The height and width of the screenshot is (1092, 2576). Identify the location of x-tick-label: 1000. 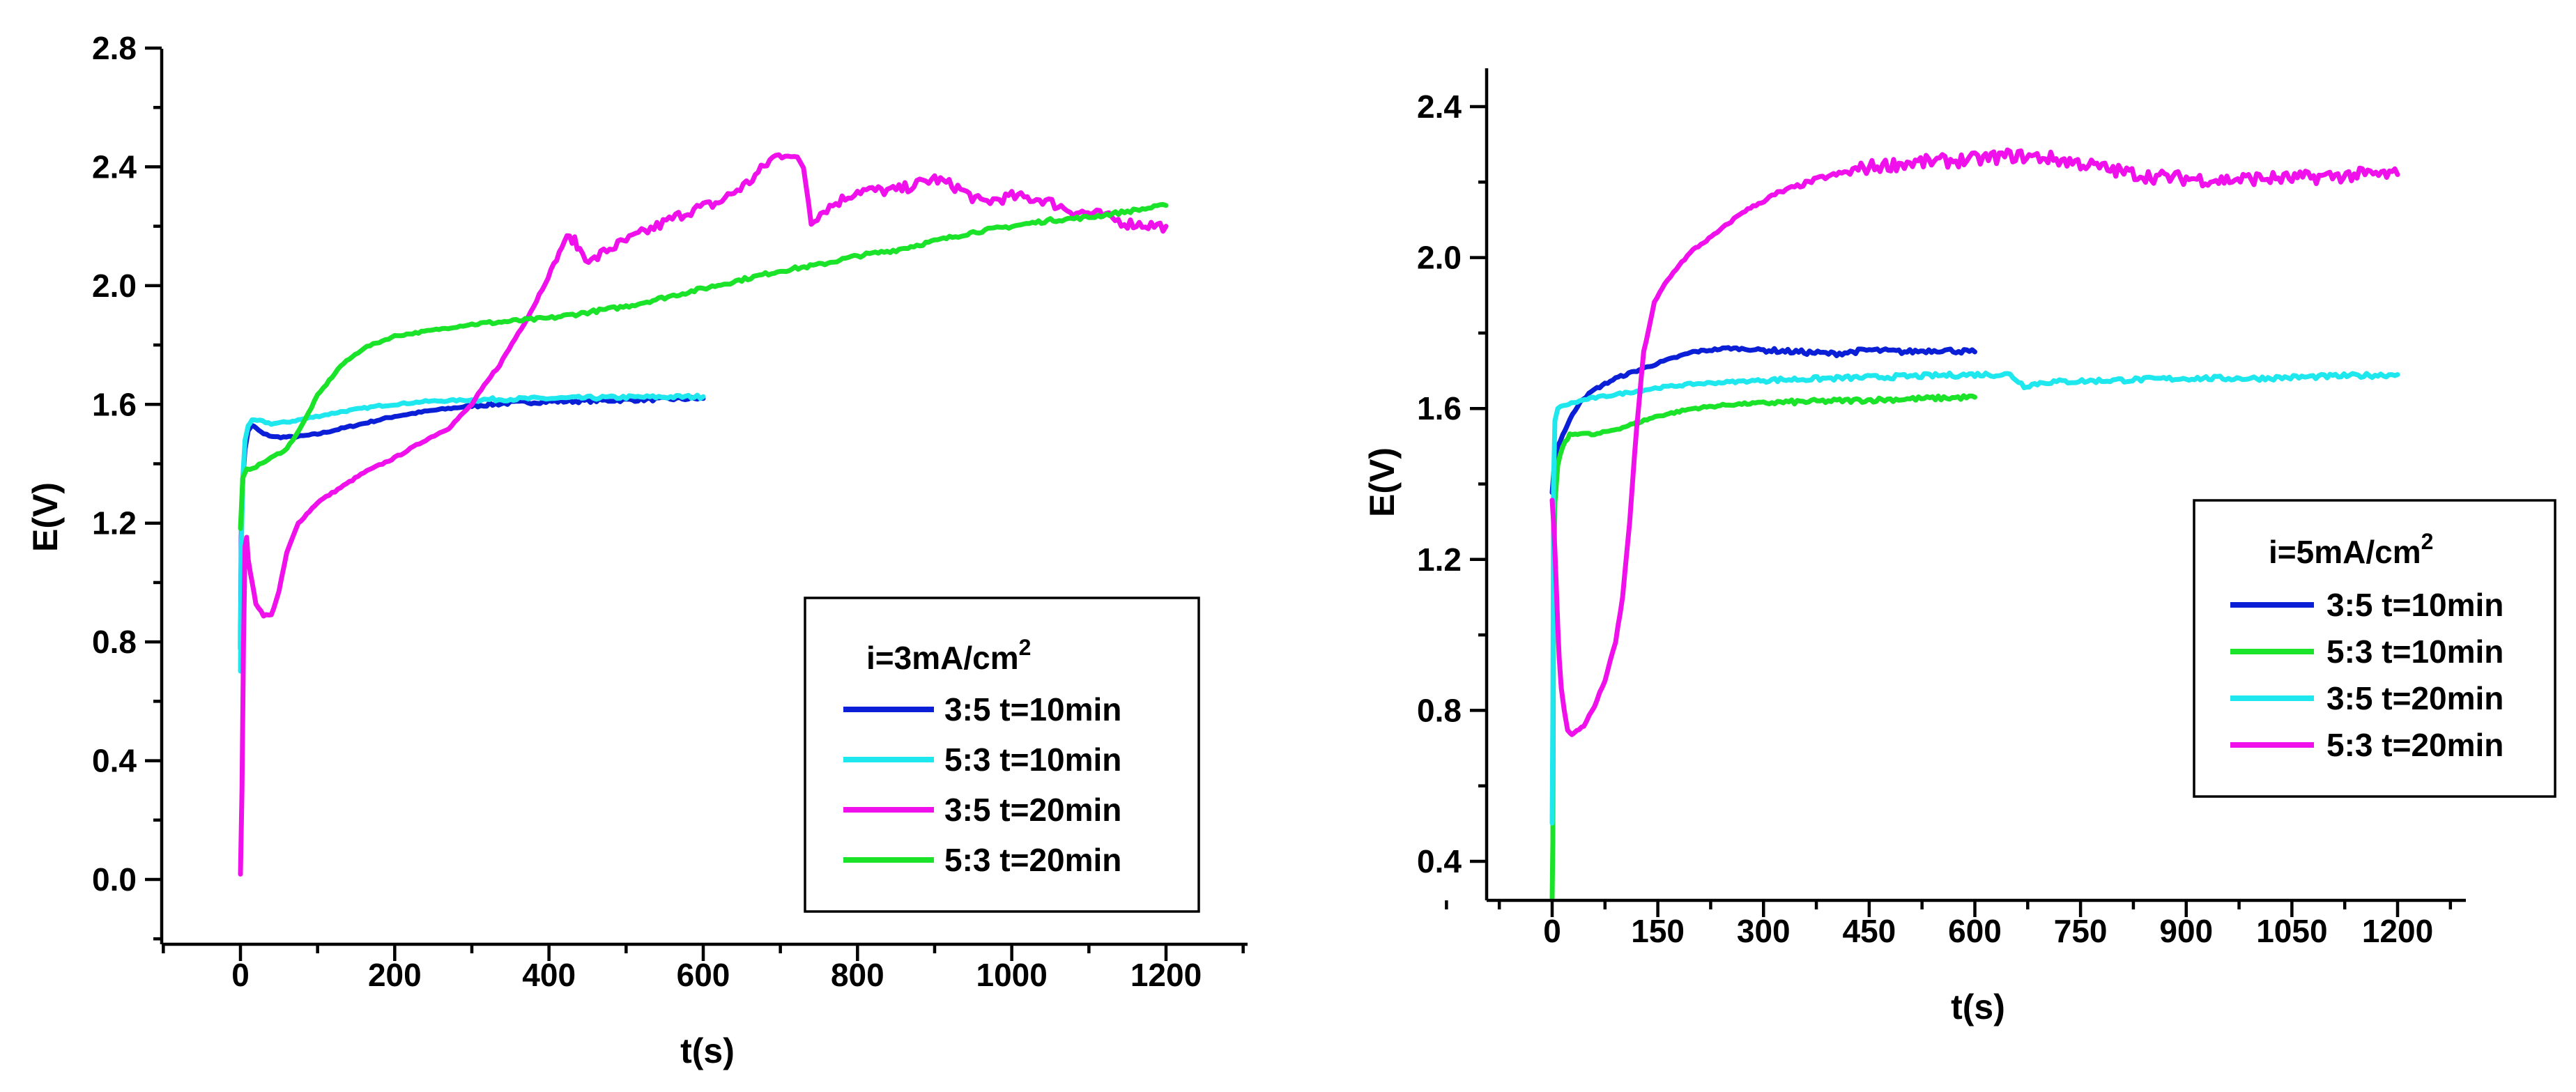
(1011, 975).